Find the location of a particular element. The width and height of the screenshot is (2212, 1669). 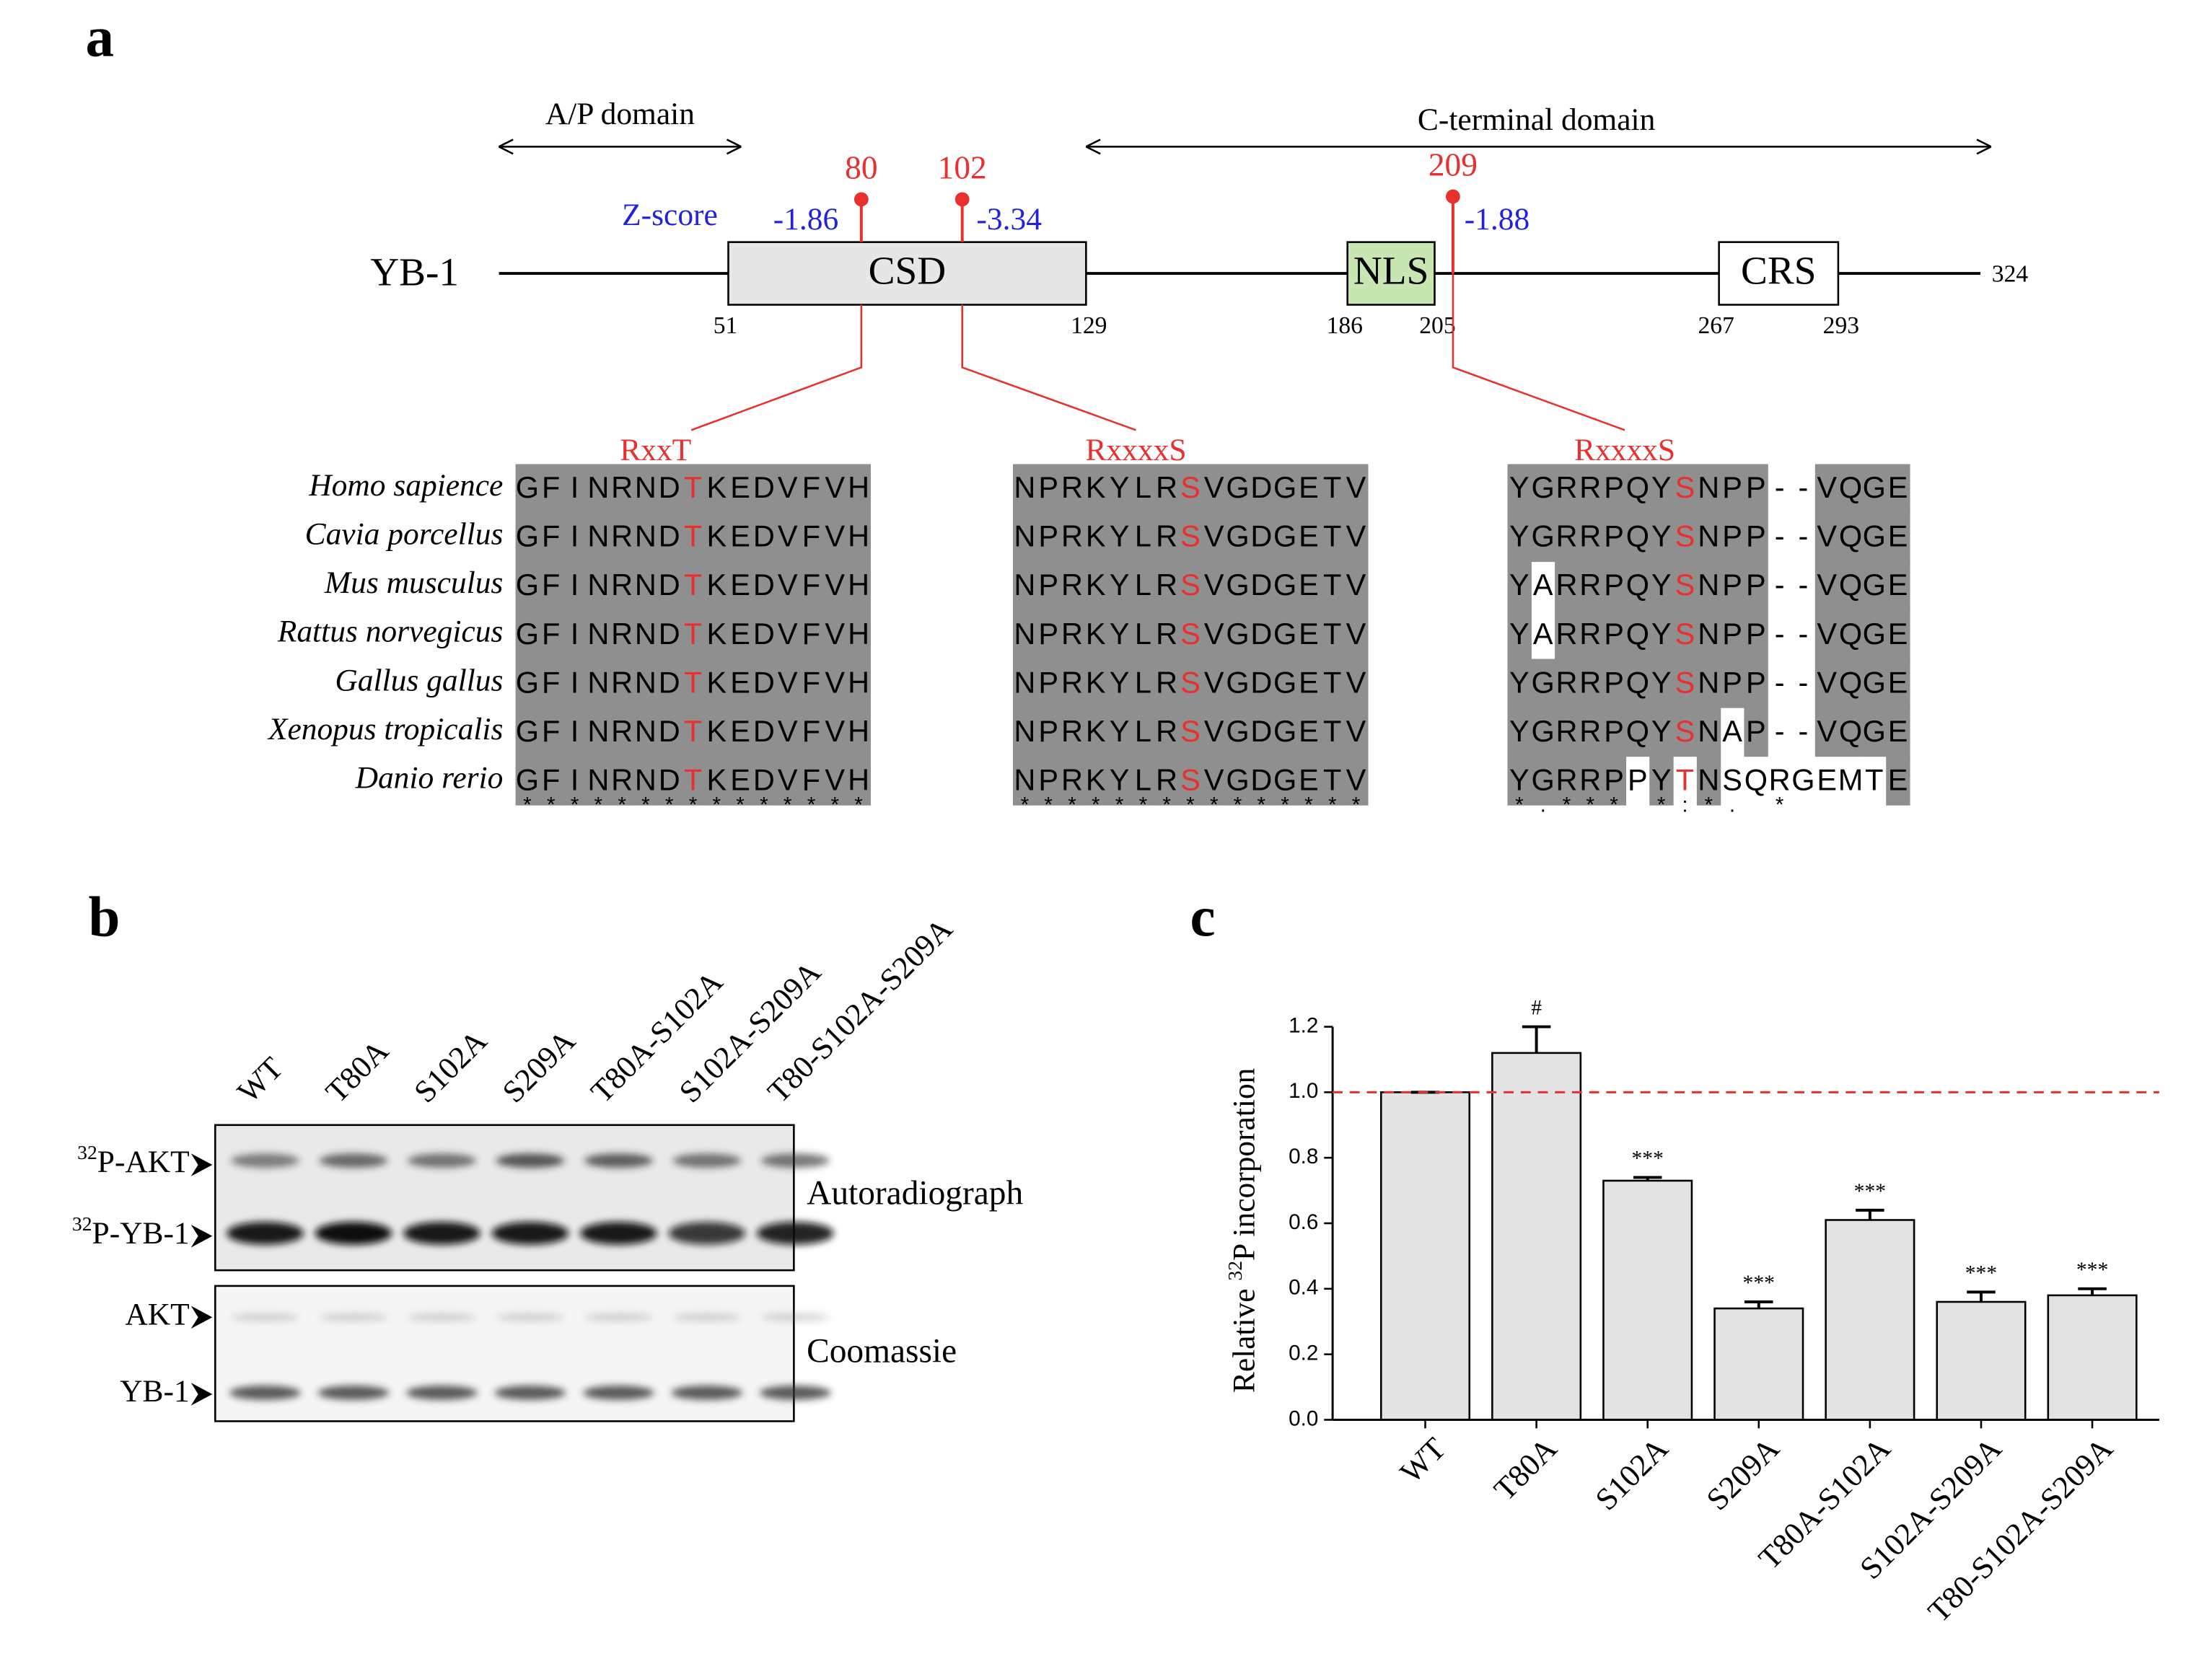

bar is located at coordinates (1758, 1364).